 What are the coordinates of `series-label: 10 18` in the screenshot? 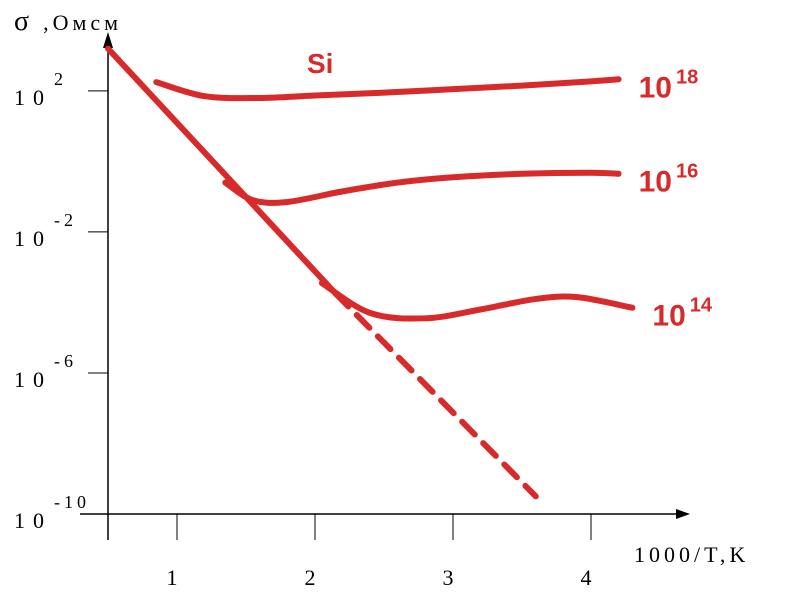 It's located at (669, 85).